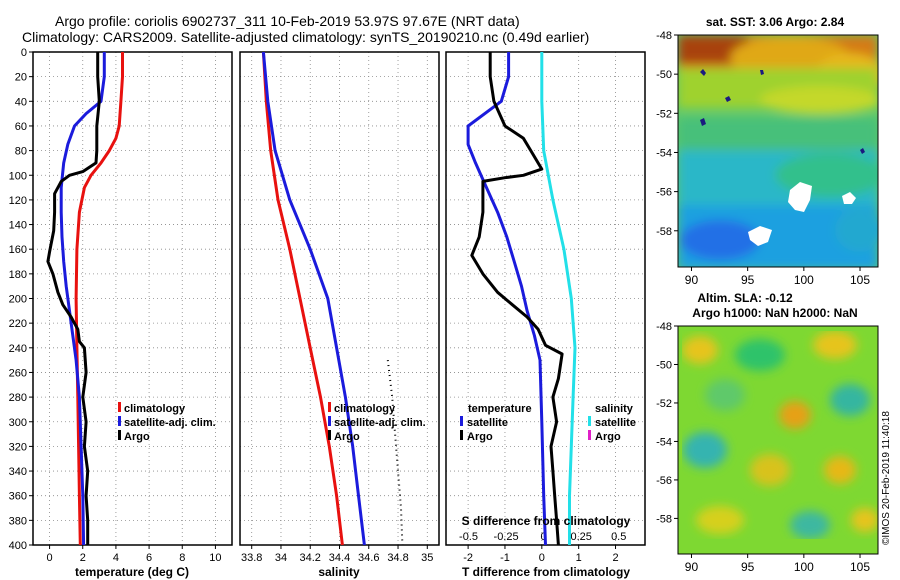  What do you see at coordinates (18, 300) in the screenshot?
I see `y-tick-label: 200` at bounding box center [18, 300].